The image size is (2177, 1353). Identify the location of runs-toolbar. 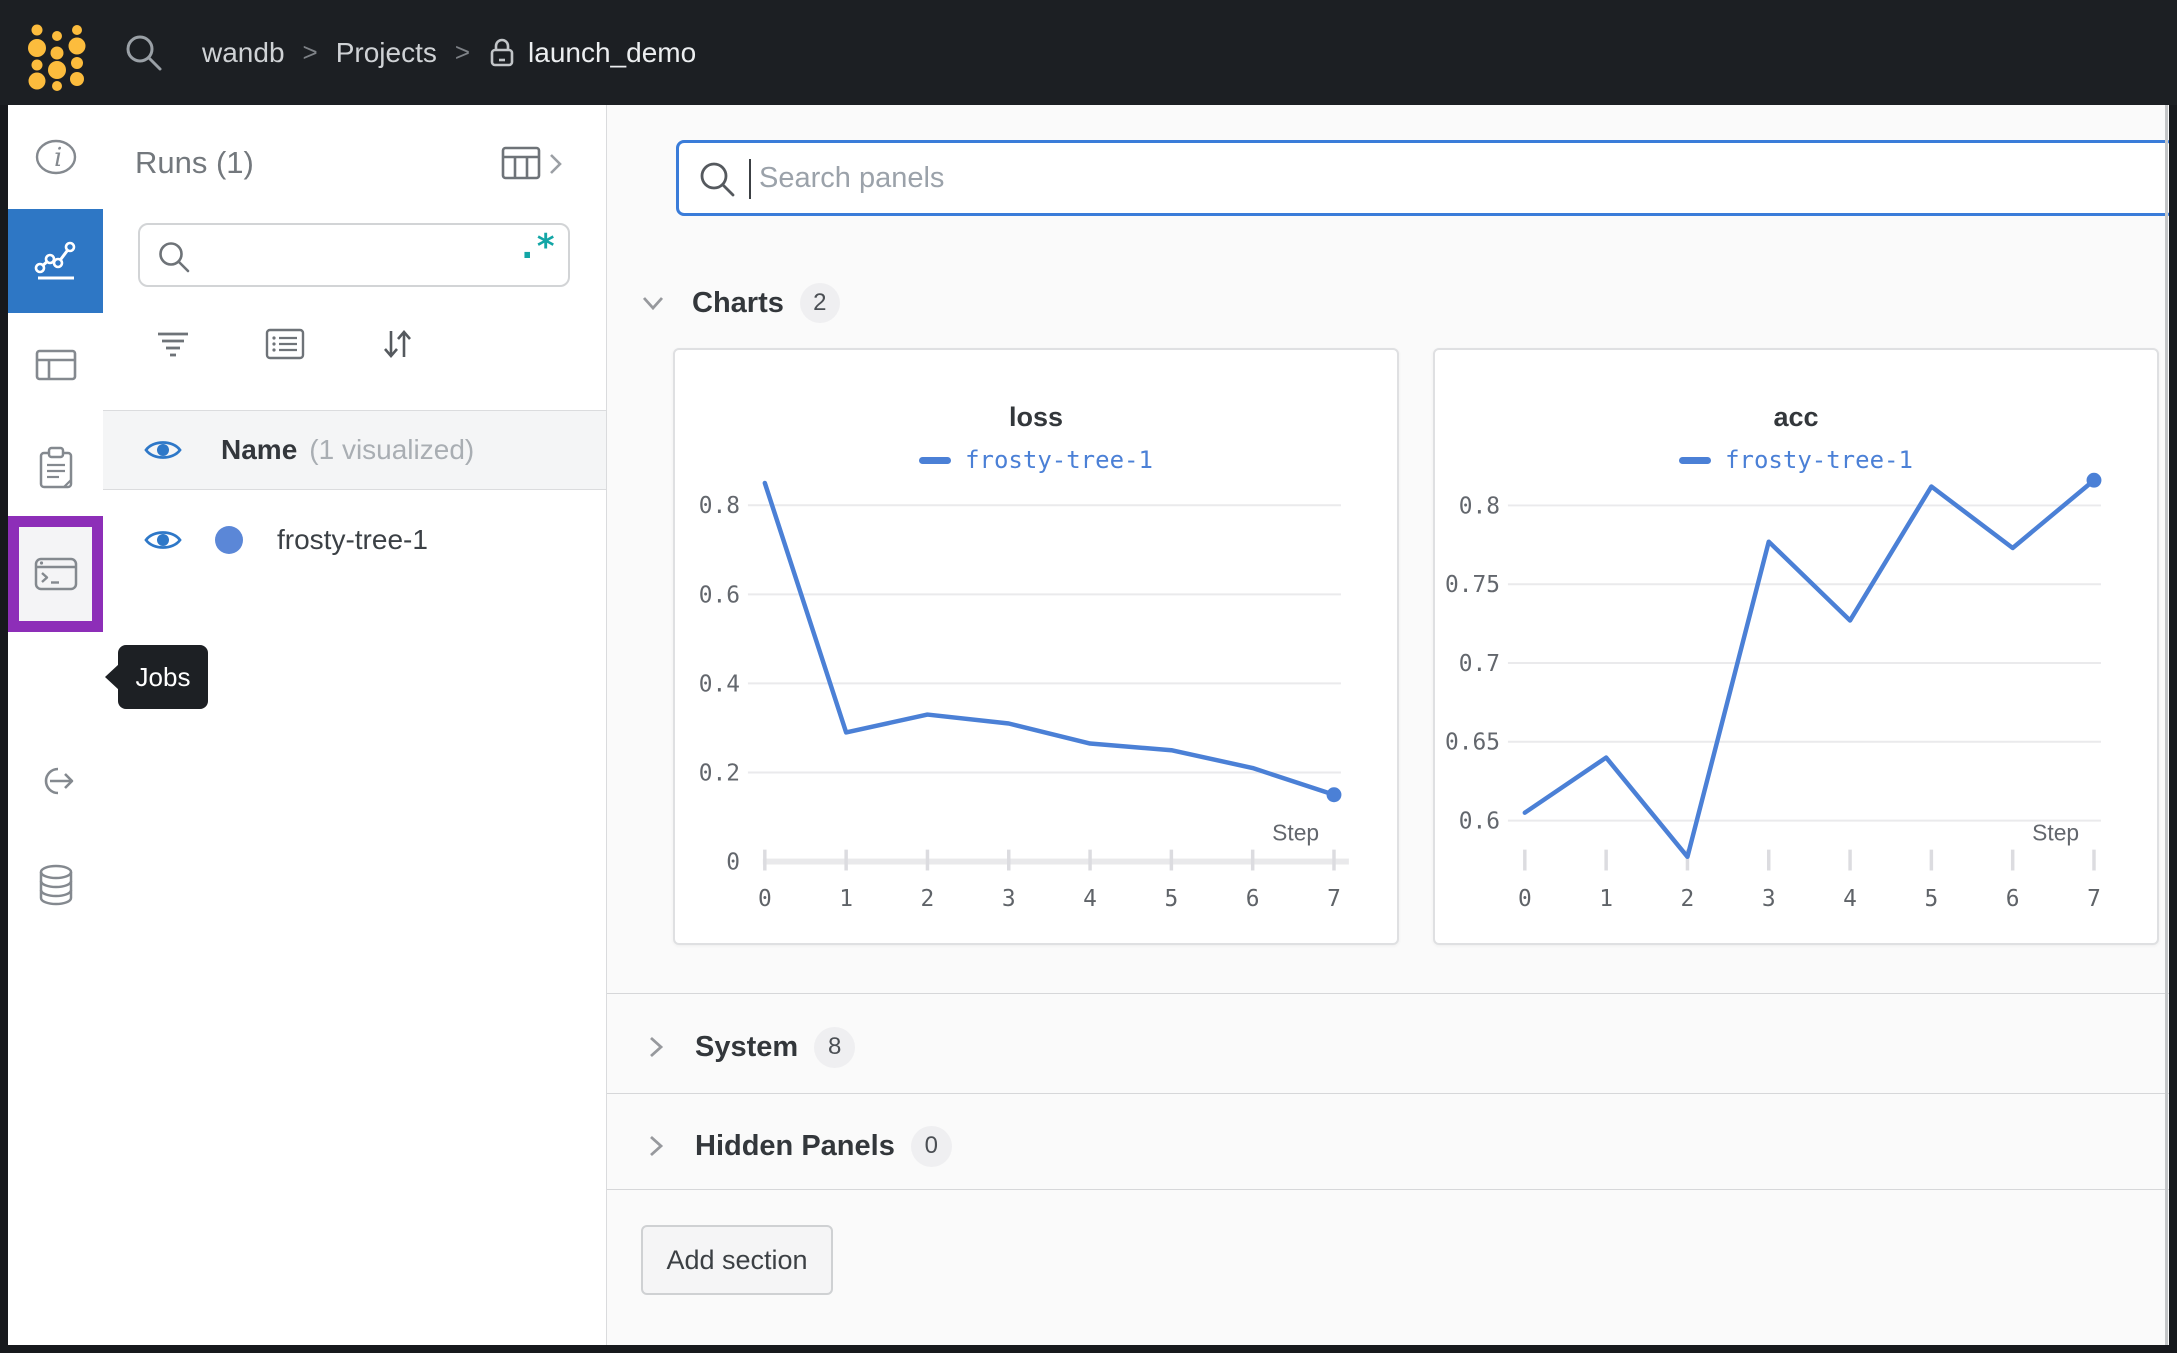
(354, 344).